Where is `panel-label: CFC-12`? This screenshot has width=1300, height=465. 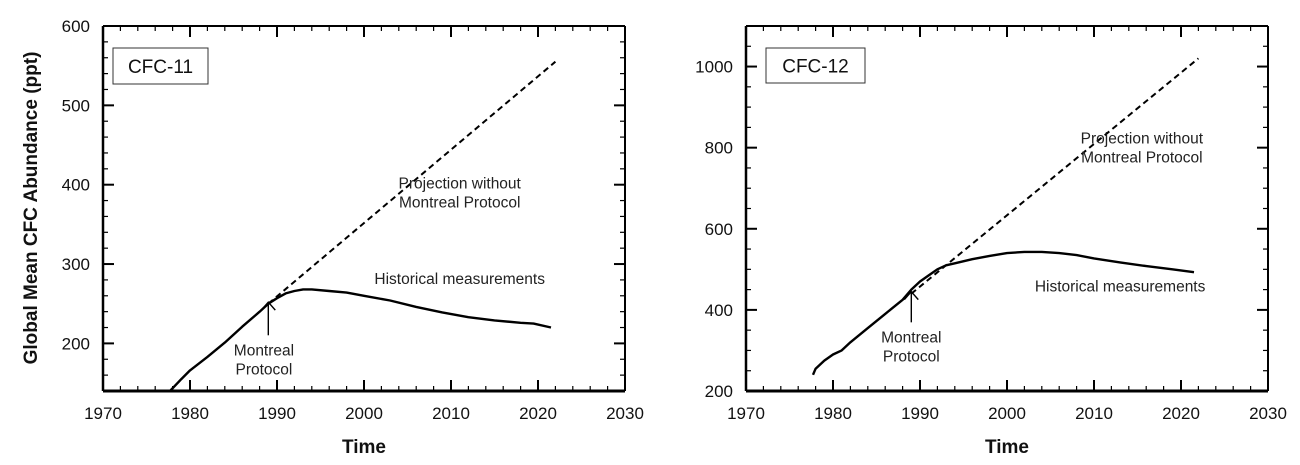
panel-label: CFC-12 is located at coordinates (815, 67).